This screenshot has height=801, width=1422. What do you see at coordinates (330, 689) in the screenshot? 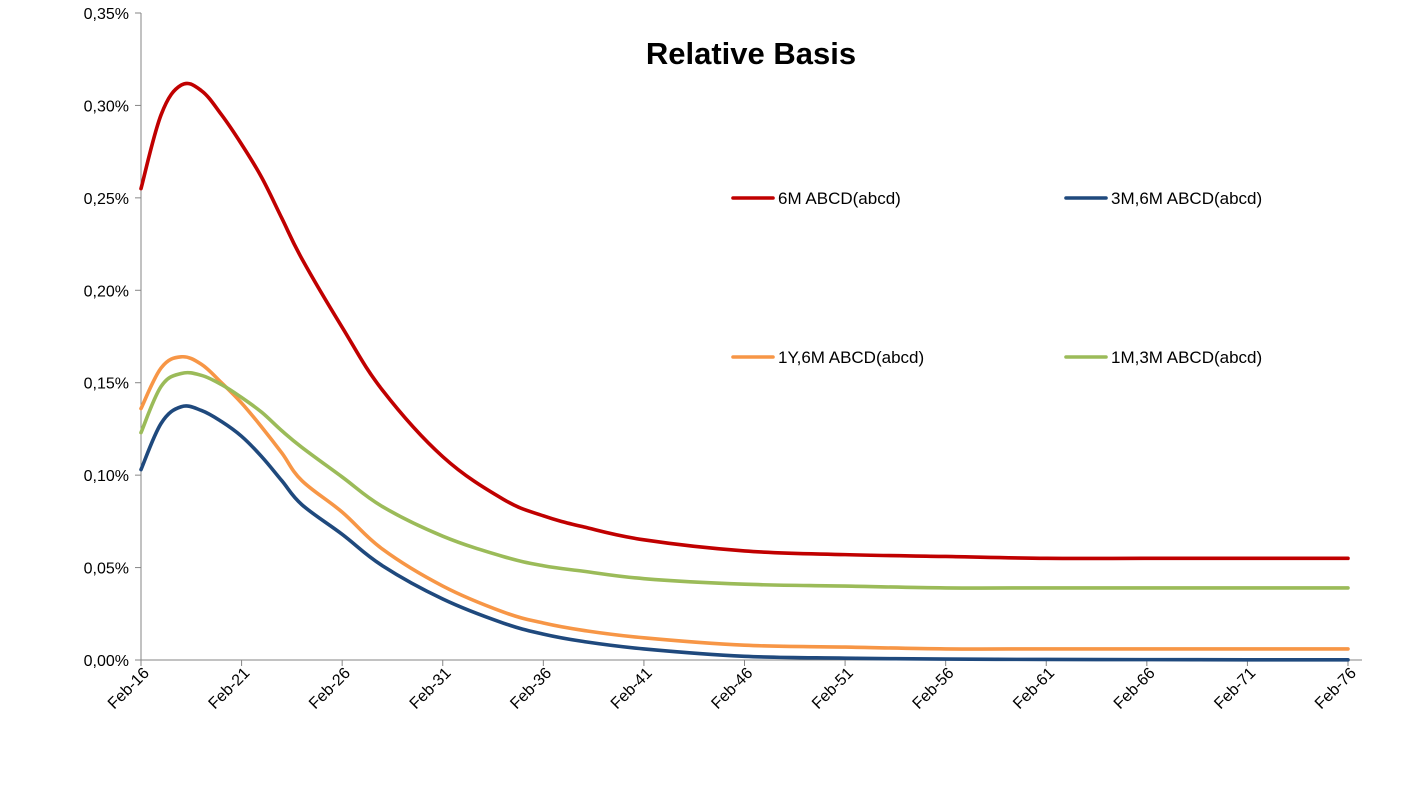
I see `x-tick-label: Feb-26` at bounding box center [330, 689].